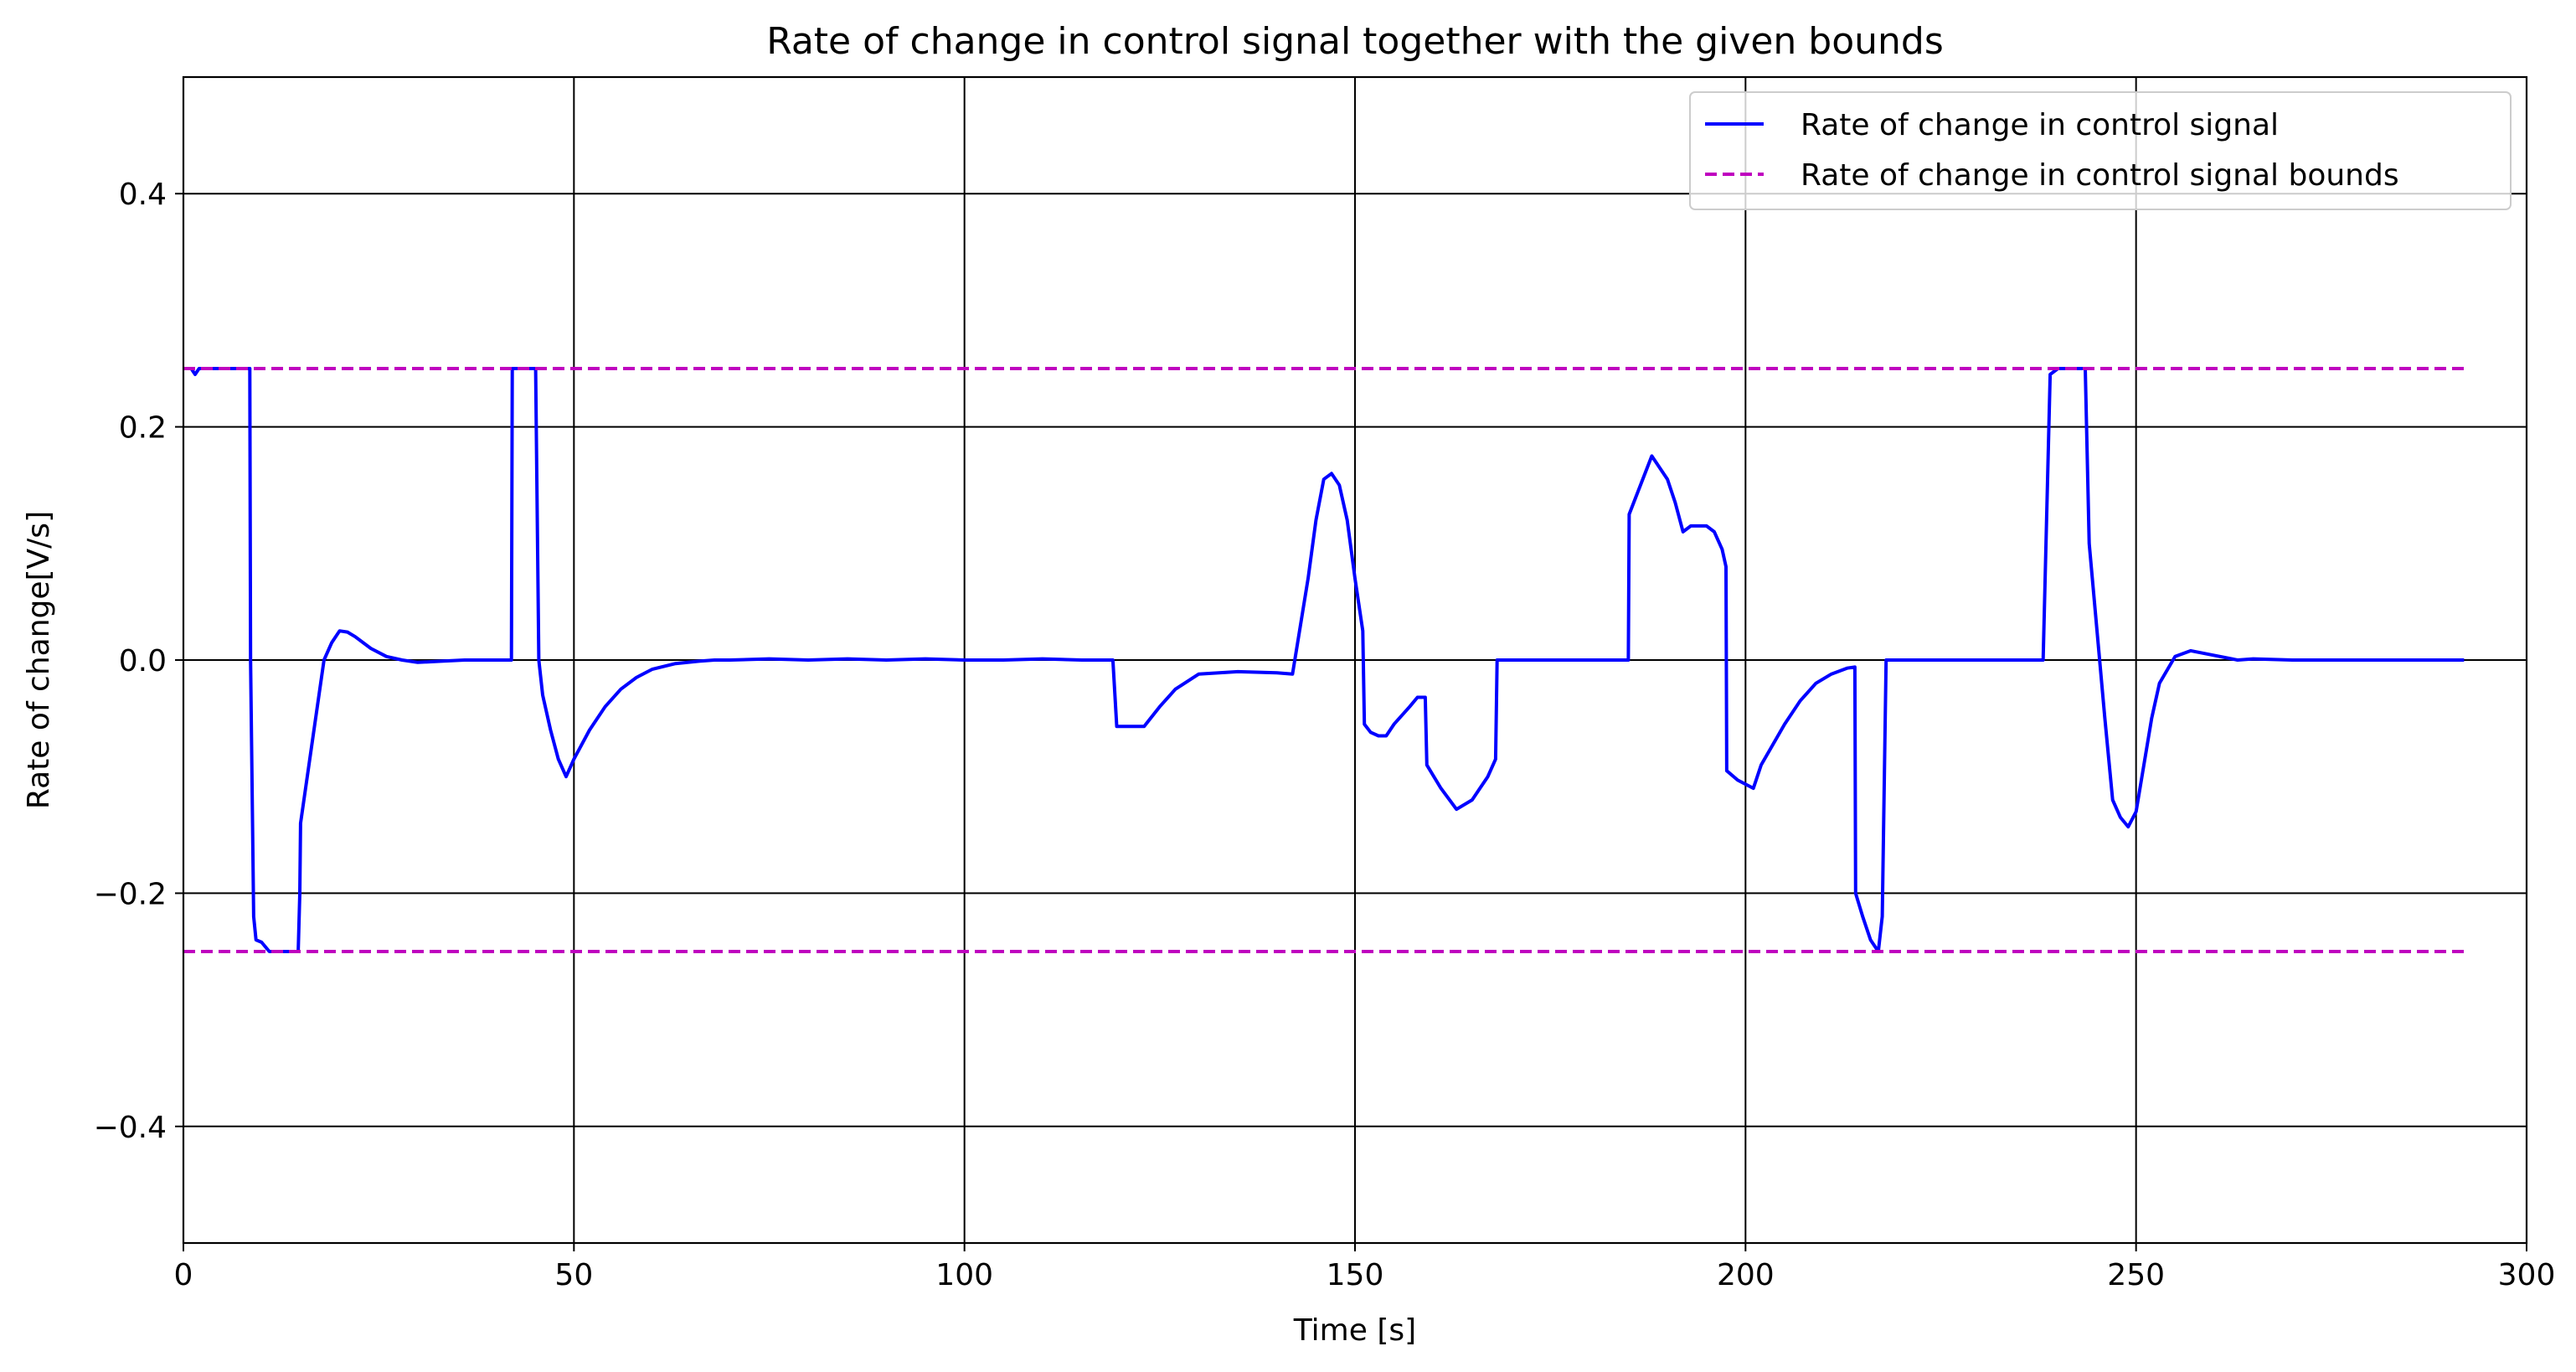 The width and height of the screenshot is (2576, 1372). I want to click on x-axis-label: Time [s], so click(1354, 1331).